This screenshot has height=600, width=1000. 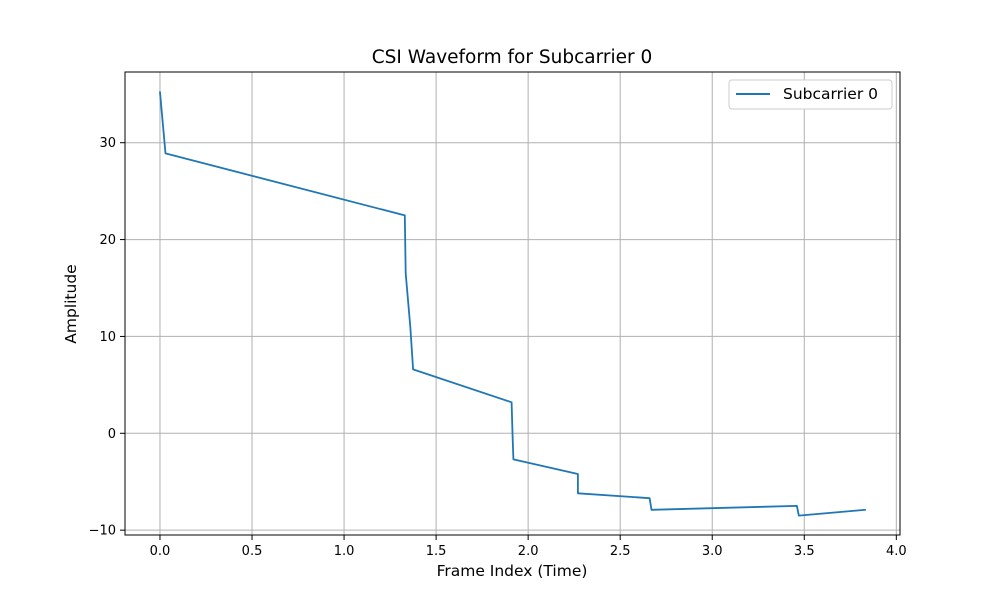 I want to click on chart-title: CSI Waveform for Subcarrier 0, so click(x=512, y=57).